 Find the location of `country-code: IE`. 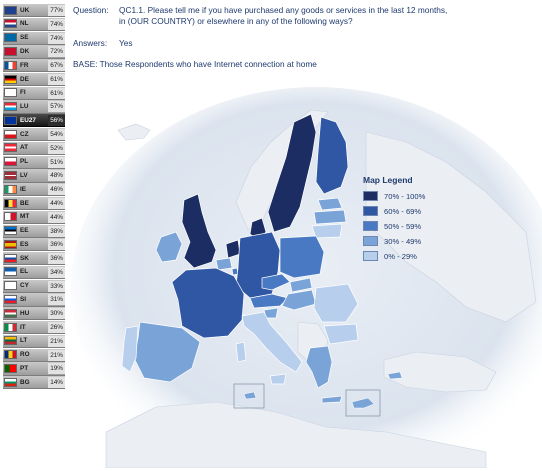

country-code: IE is located at coordinates (23, 189).